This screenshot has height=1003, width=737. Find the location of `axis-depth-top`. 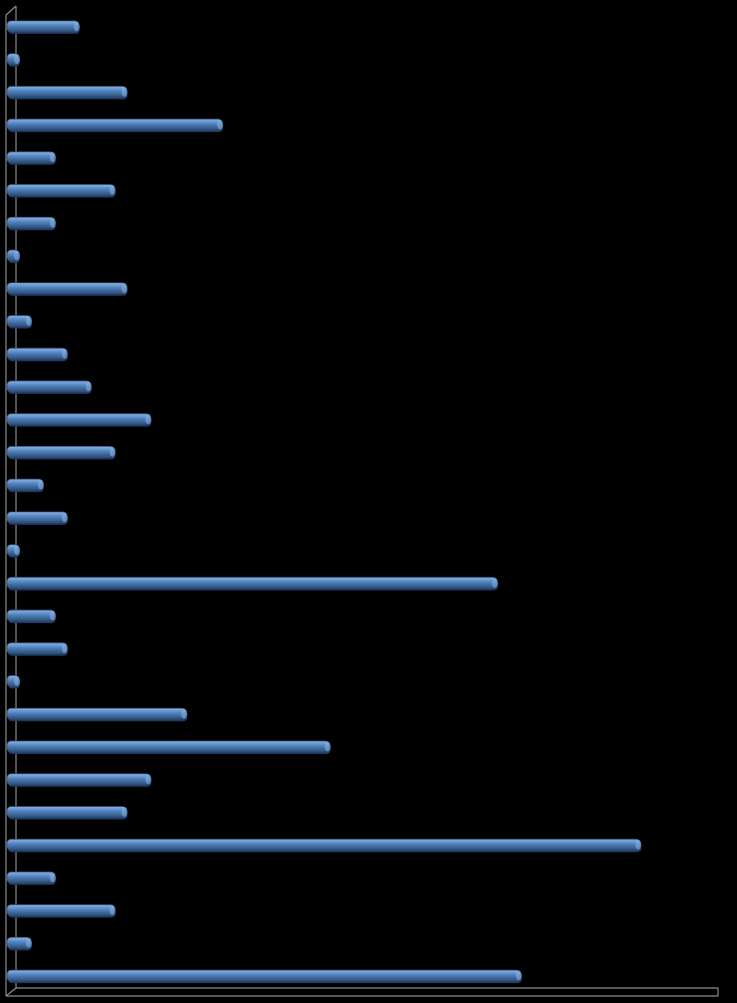

axis-depth-top is located at coordinates (11, 10).